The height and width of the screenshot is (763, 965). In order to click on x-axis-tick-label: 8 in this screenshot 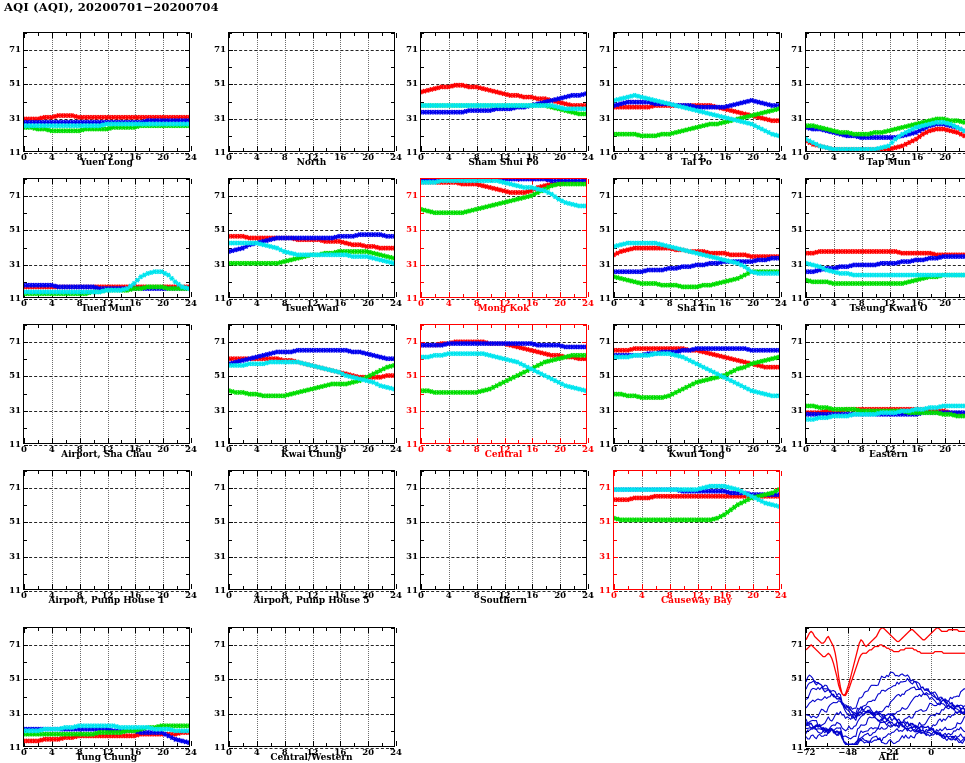, I will do `click(476, 596)`.